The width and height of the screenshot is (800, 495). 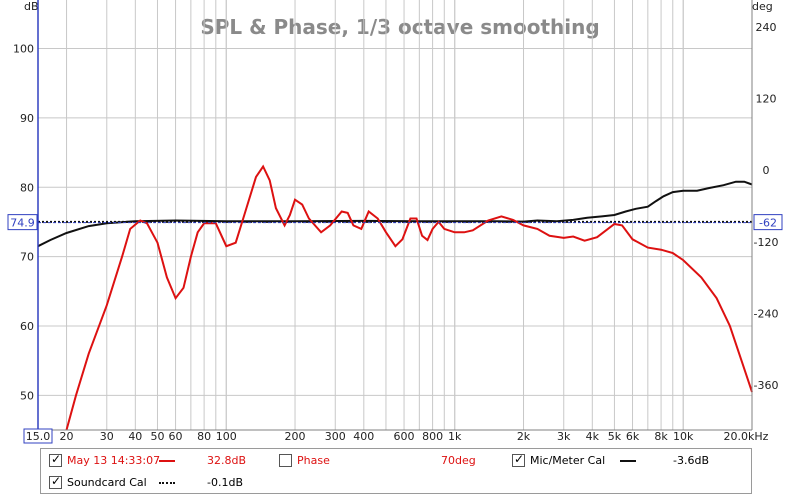 I want to click on mic-cal-swatch, so click(x=628, y=461).